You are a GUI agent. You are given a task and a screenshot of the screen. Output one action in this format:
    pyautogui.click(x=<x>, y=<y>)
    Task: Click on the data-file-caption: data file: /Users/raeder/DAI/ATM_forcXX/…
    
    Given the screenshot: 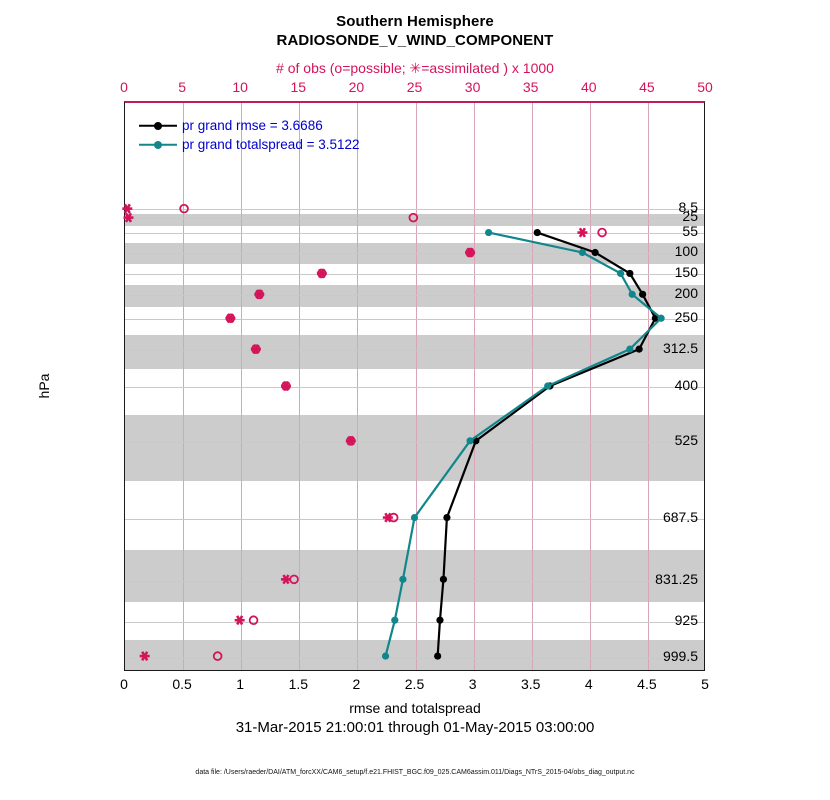 What is the action you would take?
    pyautogui.click(x=415, y=772)
    